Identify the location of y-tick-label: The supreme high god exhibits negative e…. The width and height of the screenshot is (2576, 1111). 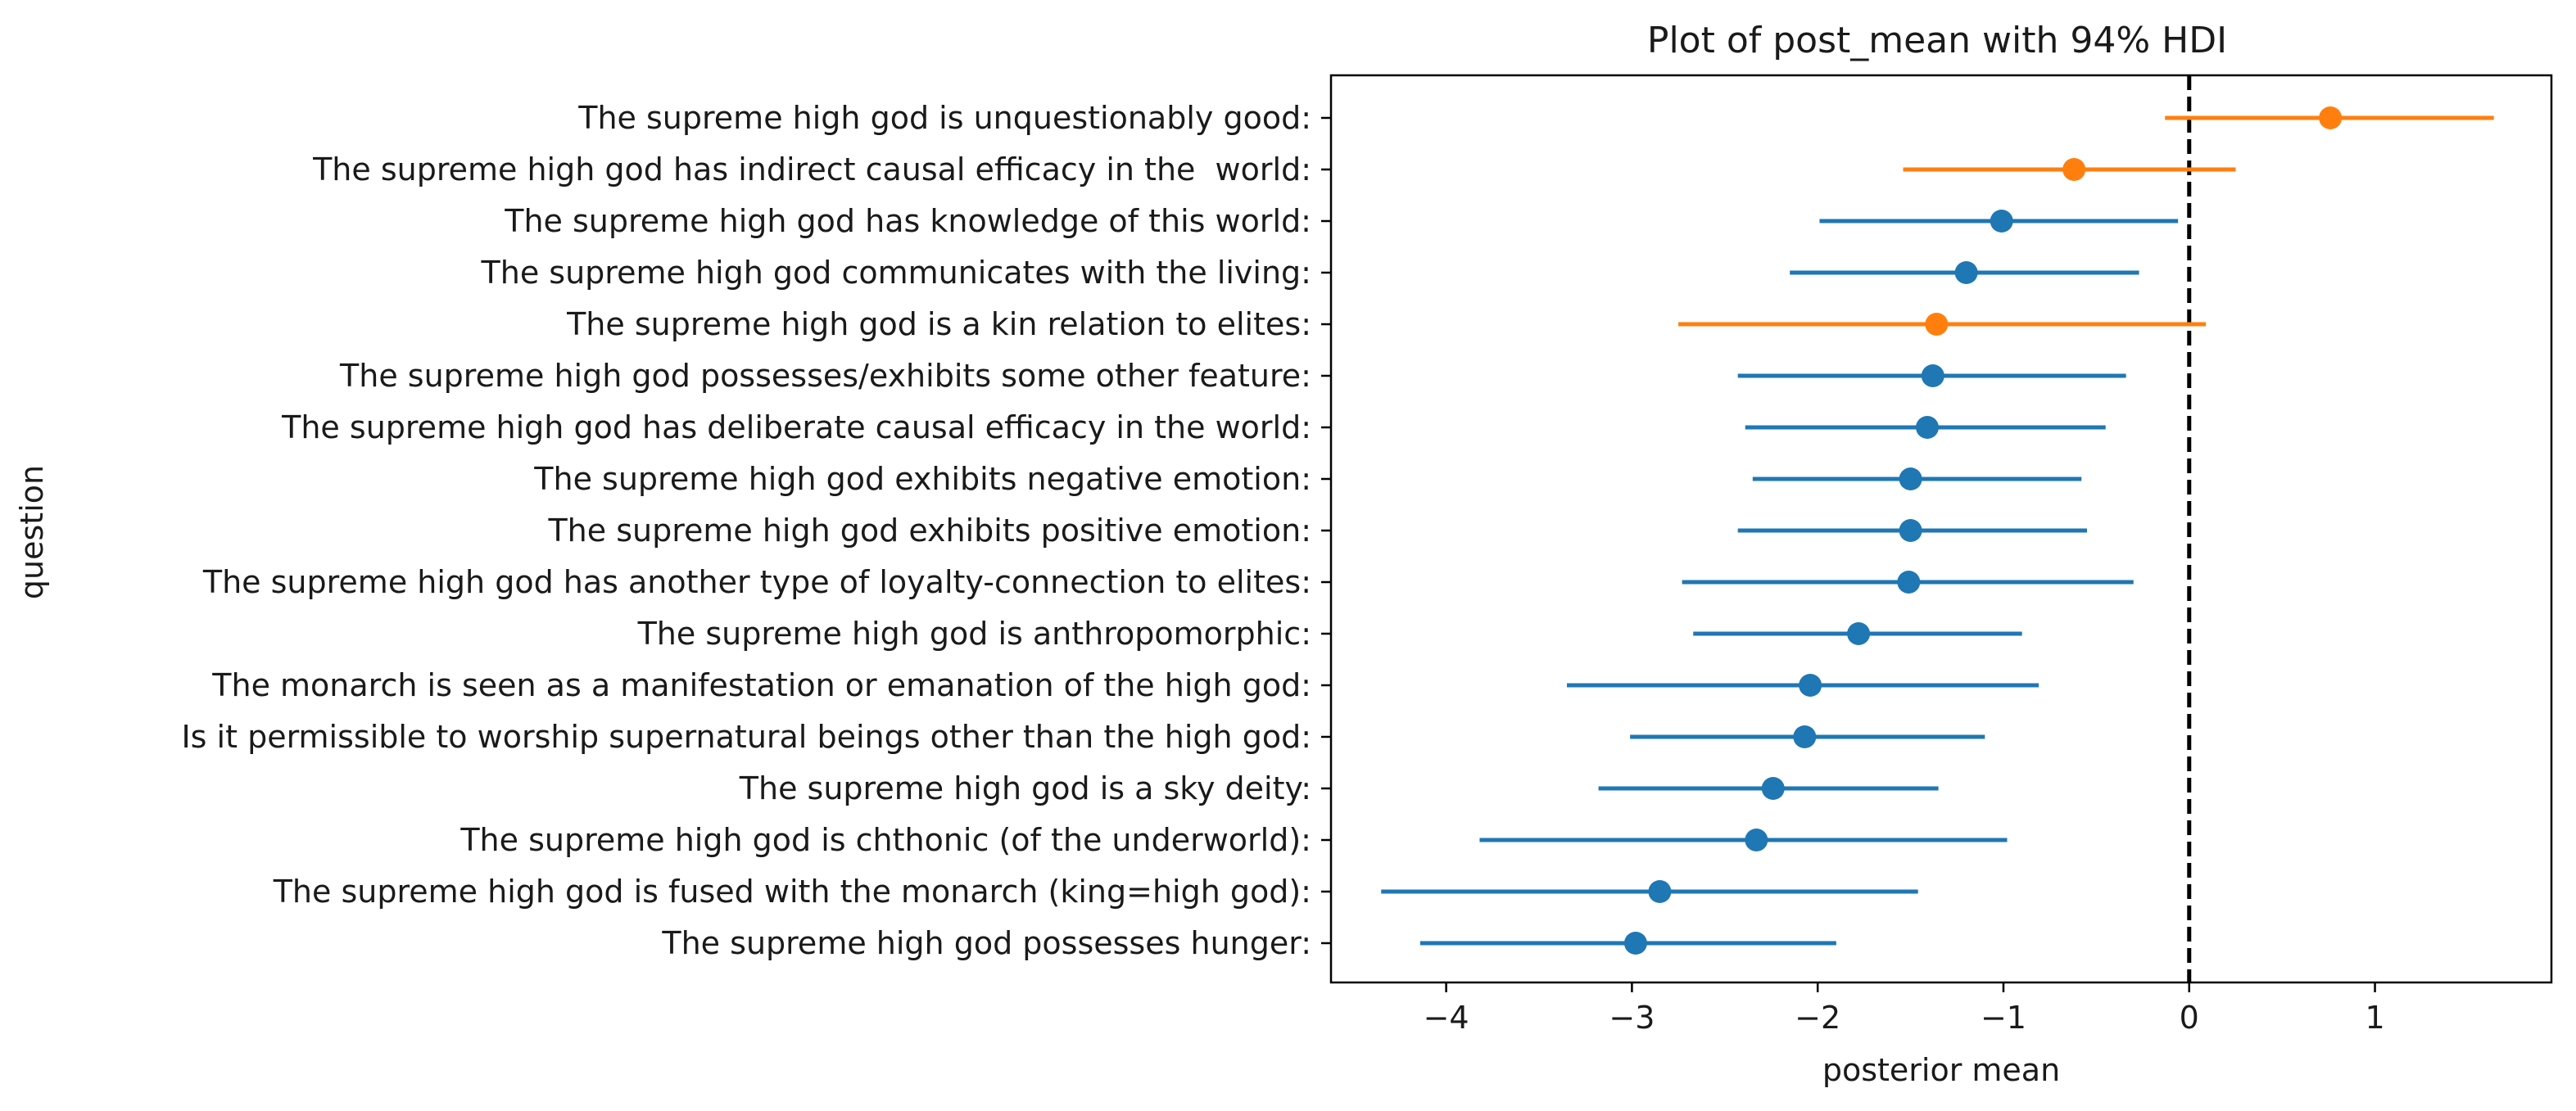
(922, 479).